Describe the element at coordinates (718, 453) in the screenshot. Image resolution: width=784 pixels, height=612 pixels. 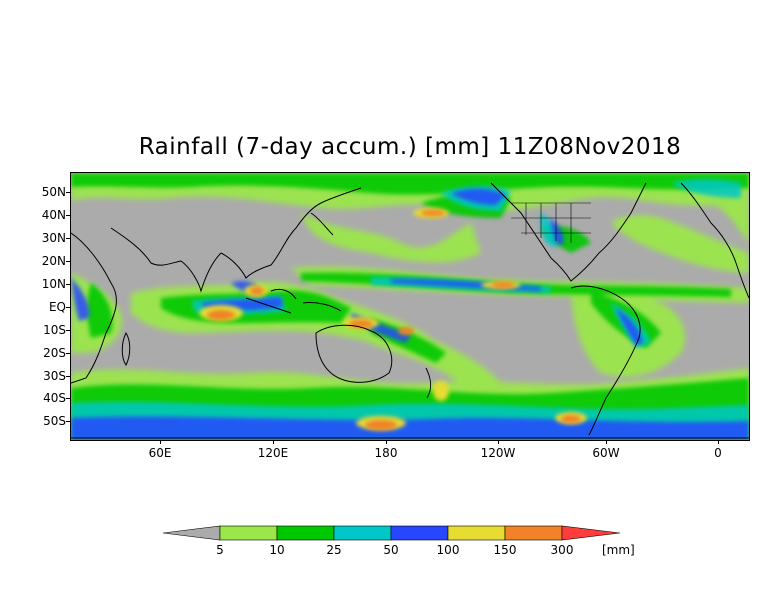
I see `lon-label-0: 0` at that location.